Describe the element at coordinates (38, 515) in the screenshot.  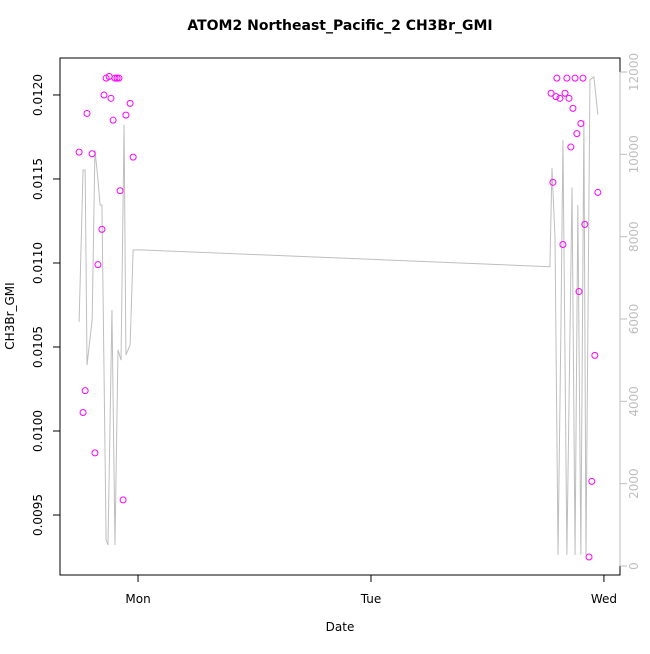
I see `y-tick-label: 0.0095` at that location.